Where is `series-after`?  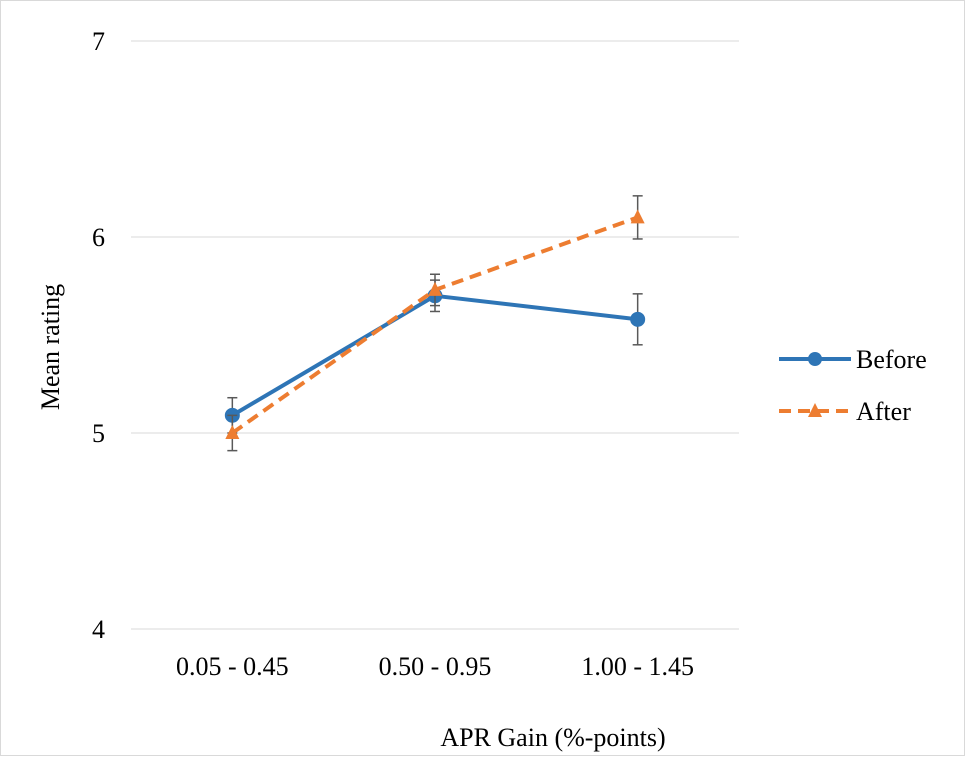 series-after is located at coordinates (435, 323).